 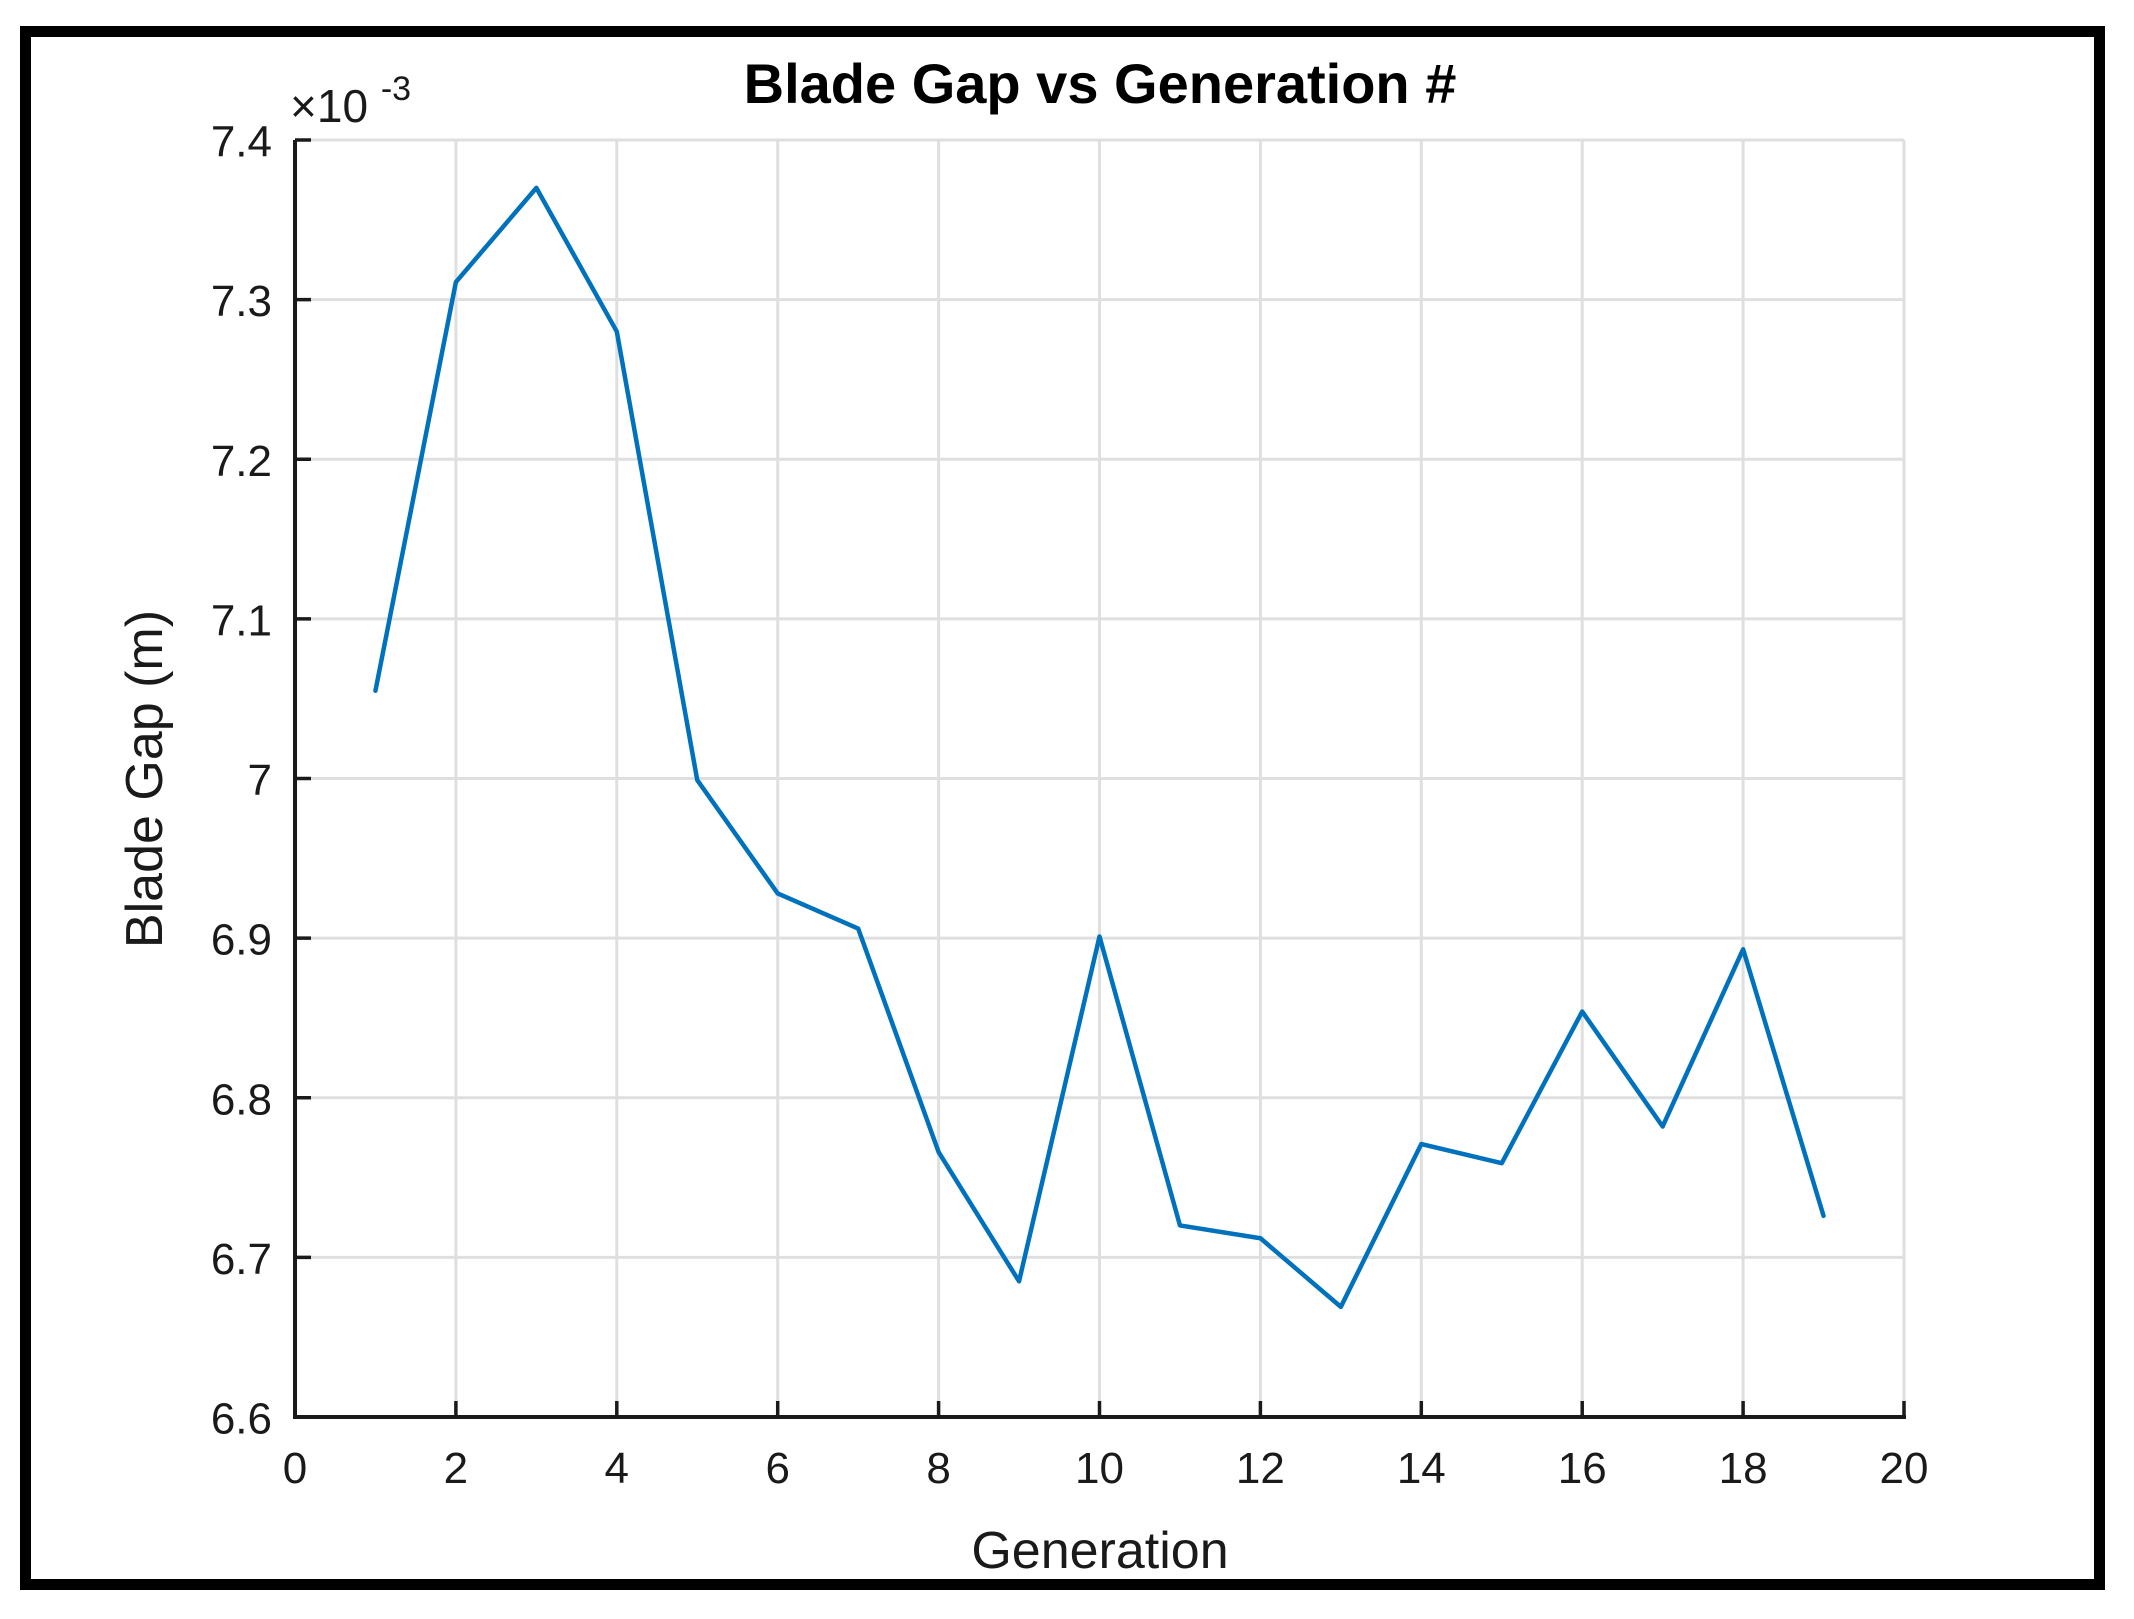 What do you see at coordinates (777, 1468) in the screenshot?
I see `x-tick-label: 6` at bounding box center [777, 1468].